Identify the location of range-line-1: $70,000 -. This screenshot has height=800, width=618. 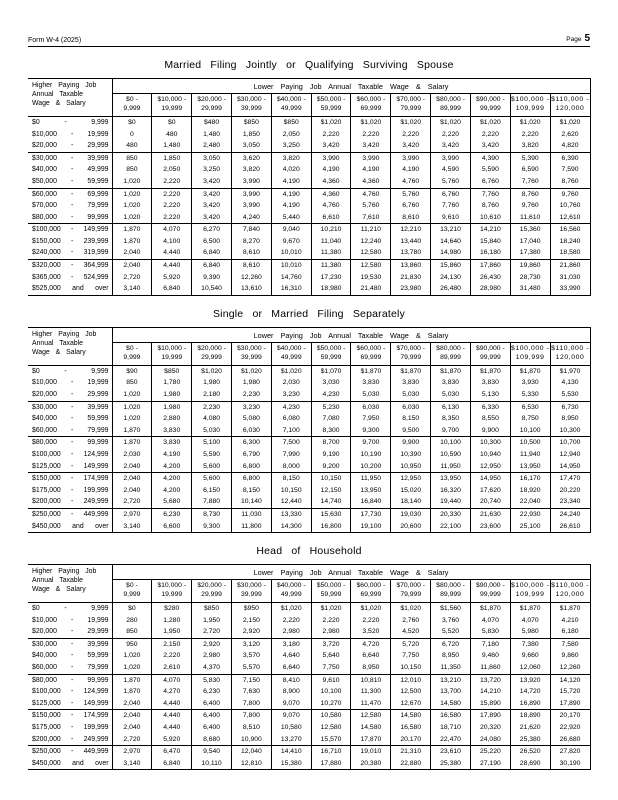
(411, 348).